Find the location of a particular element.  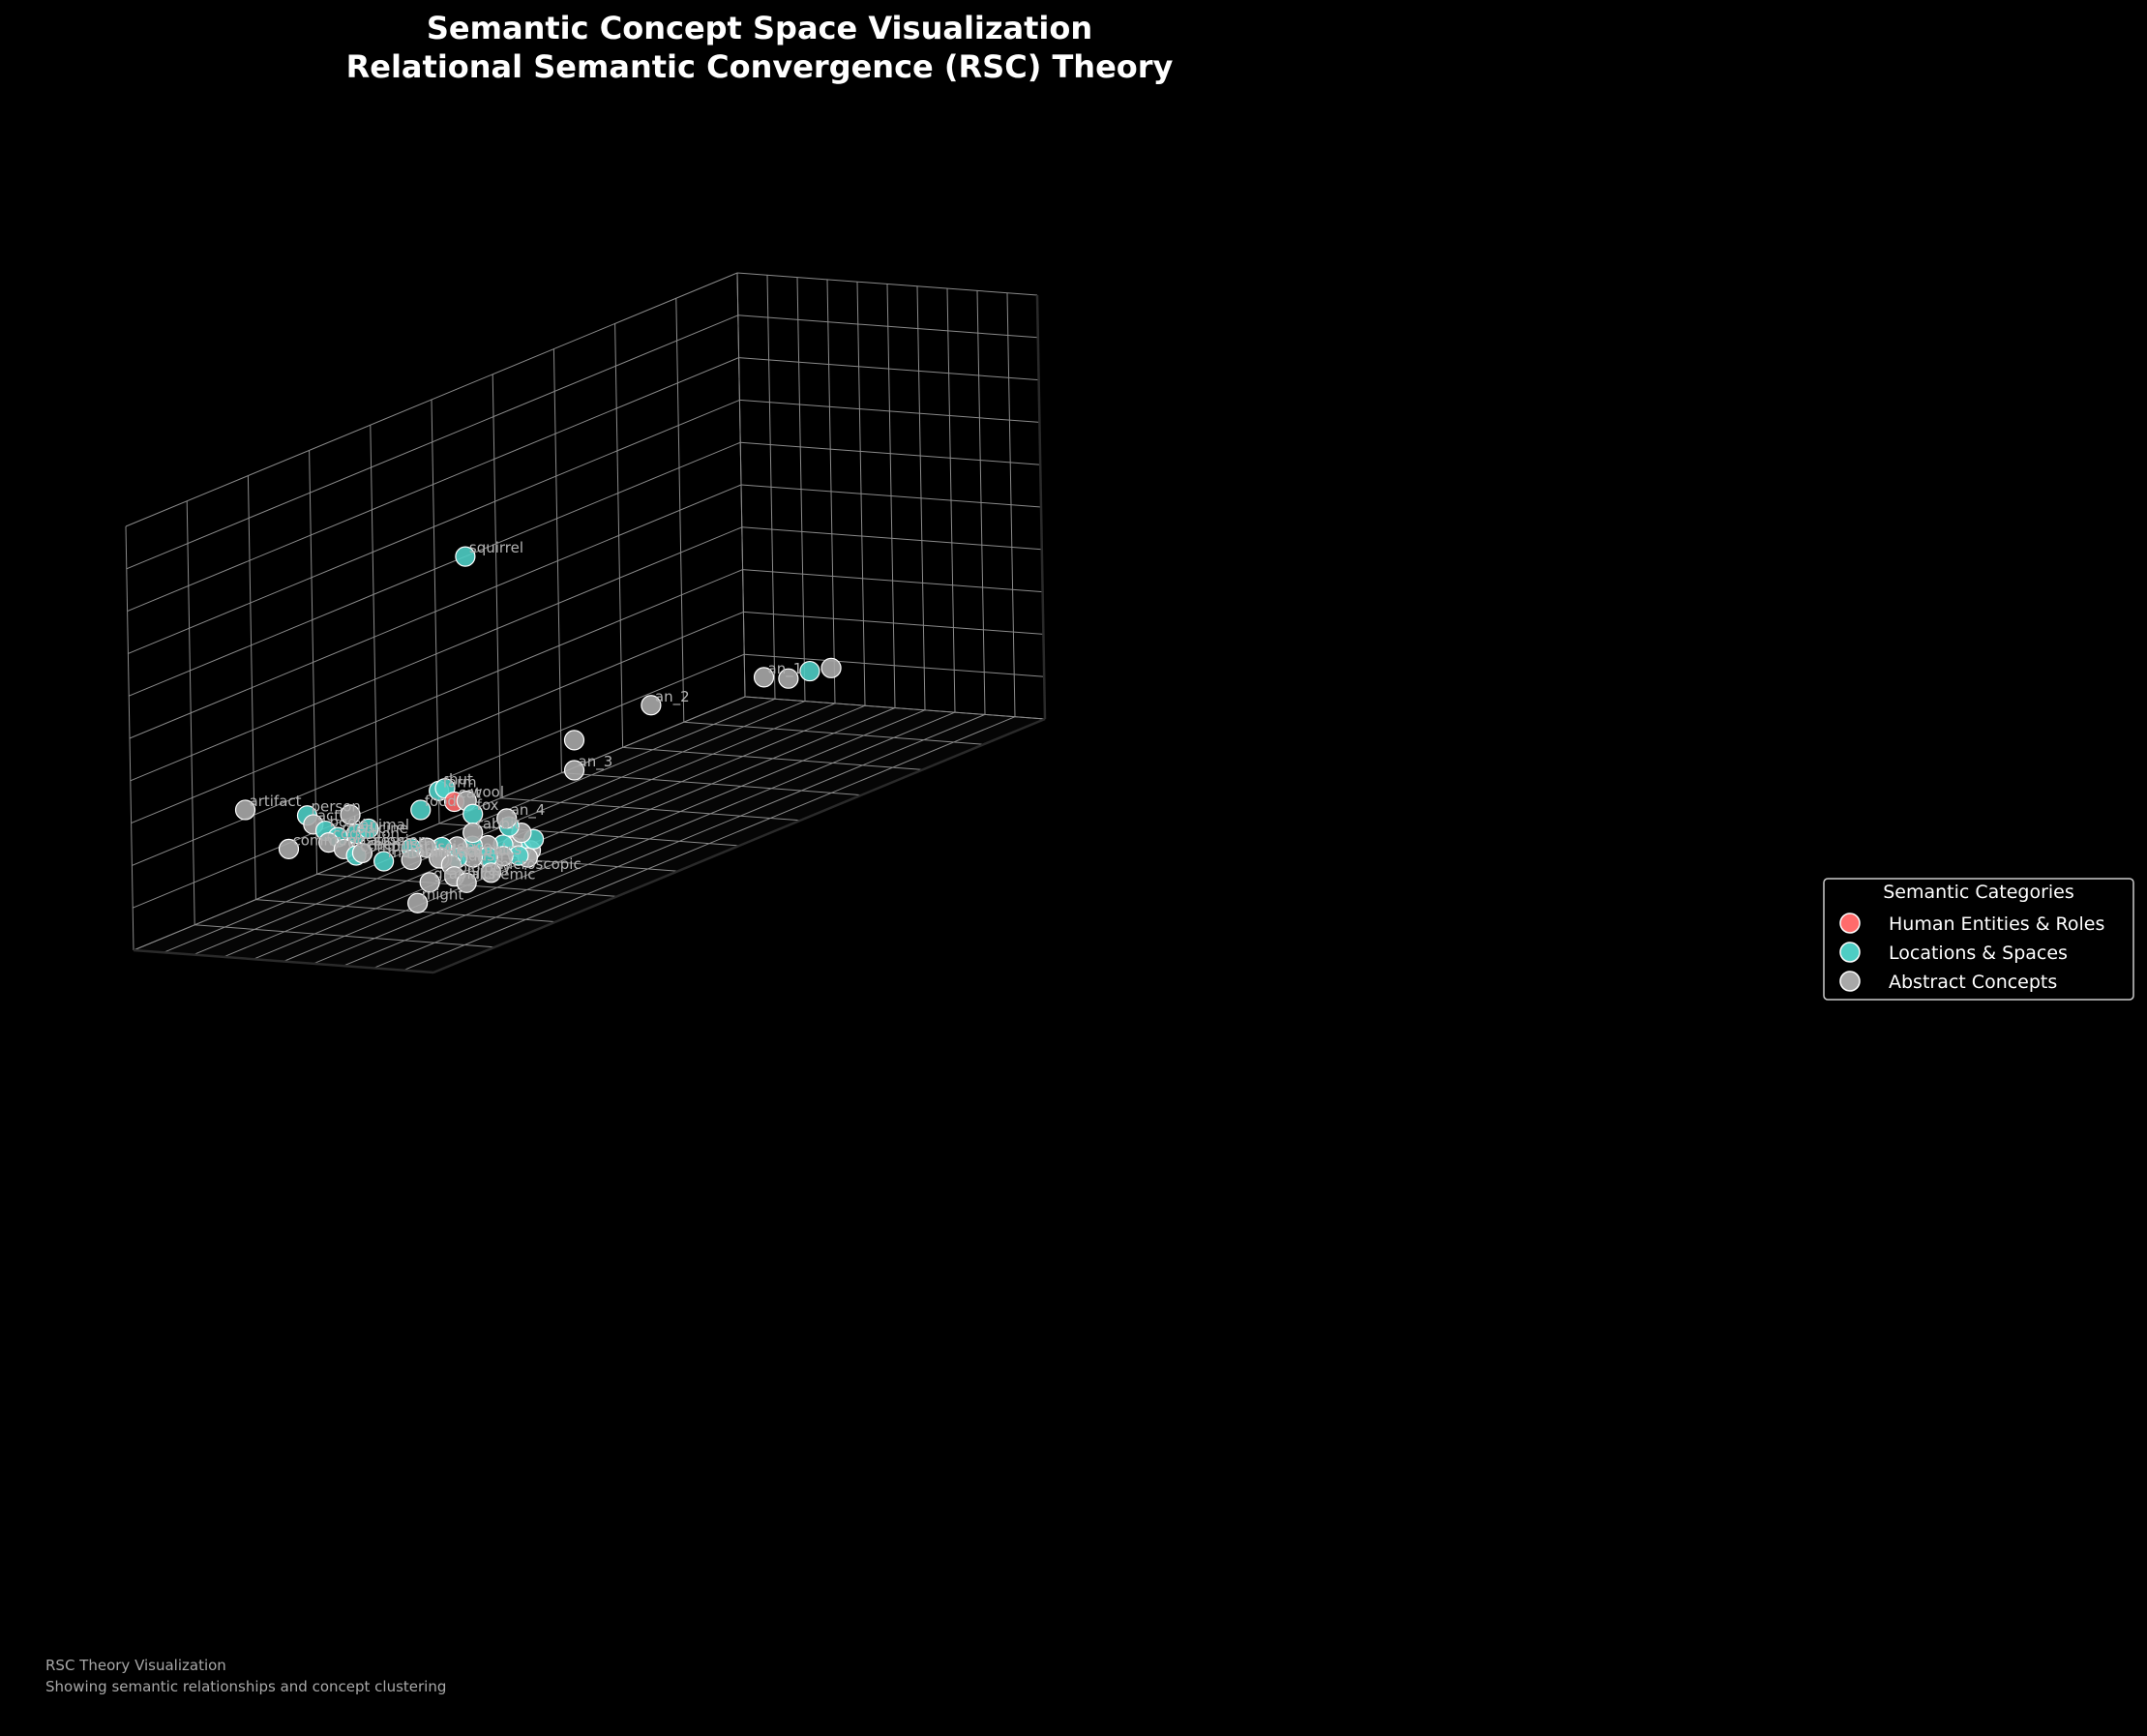

point-label: architecture is located at coordinates (459, 851).